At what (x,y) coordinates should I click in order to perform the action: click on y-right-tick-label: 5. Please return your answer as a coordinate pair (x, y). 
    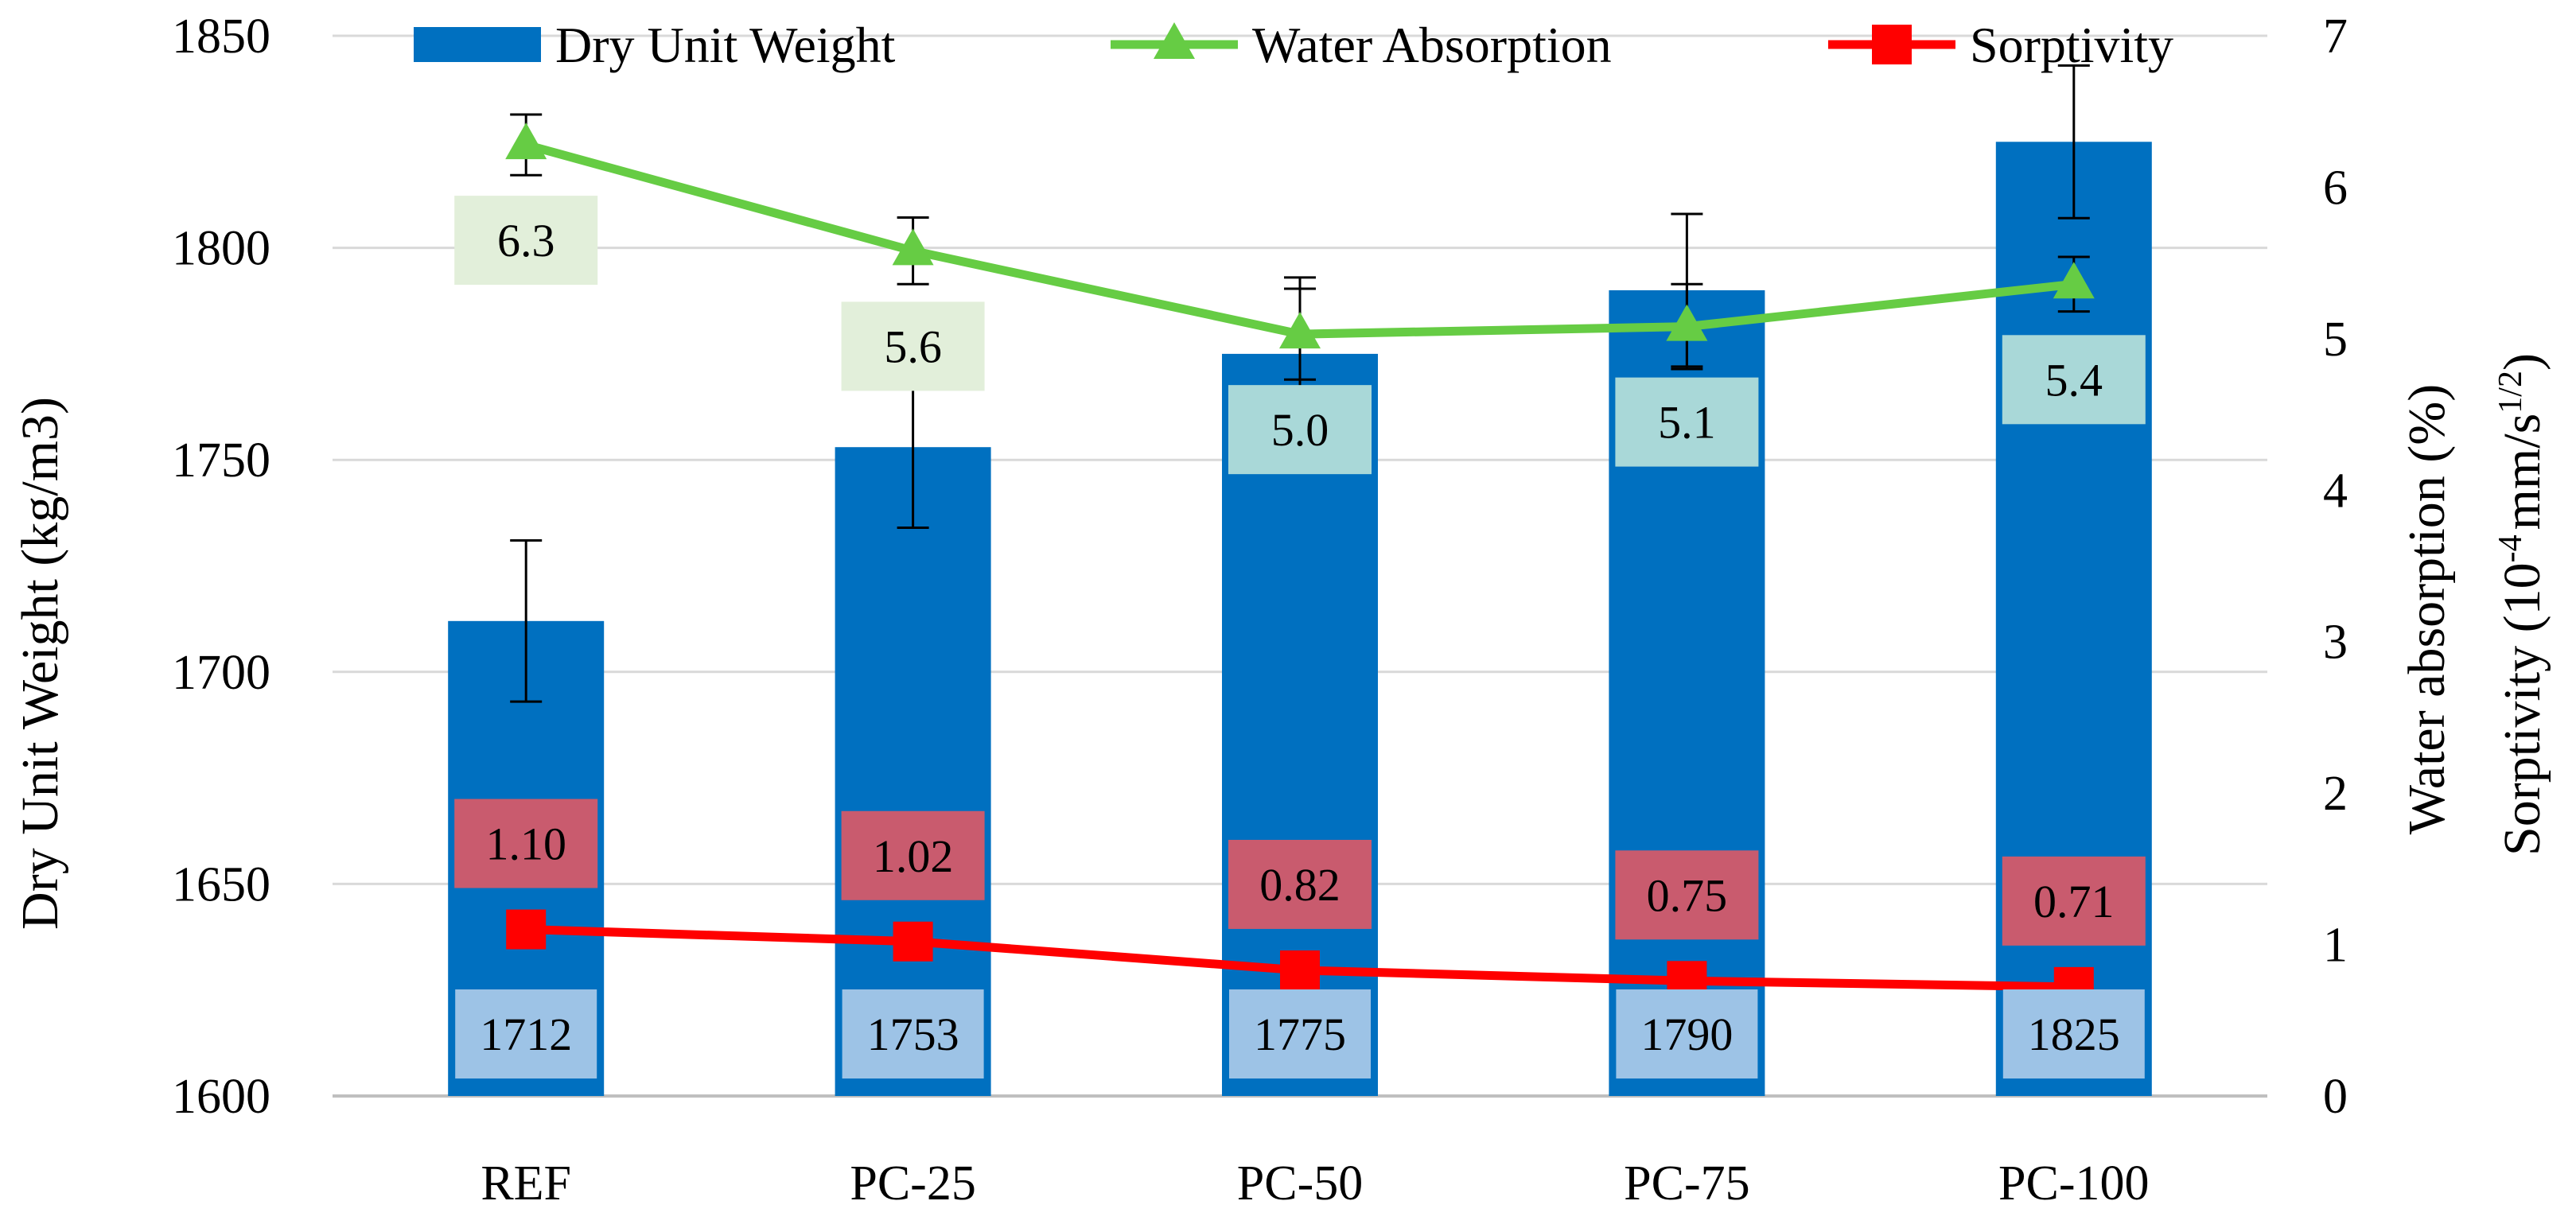
    Looking at the image, I should click on (2335, 340).